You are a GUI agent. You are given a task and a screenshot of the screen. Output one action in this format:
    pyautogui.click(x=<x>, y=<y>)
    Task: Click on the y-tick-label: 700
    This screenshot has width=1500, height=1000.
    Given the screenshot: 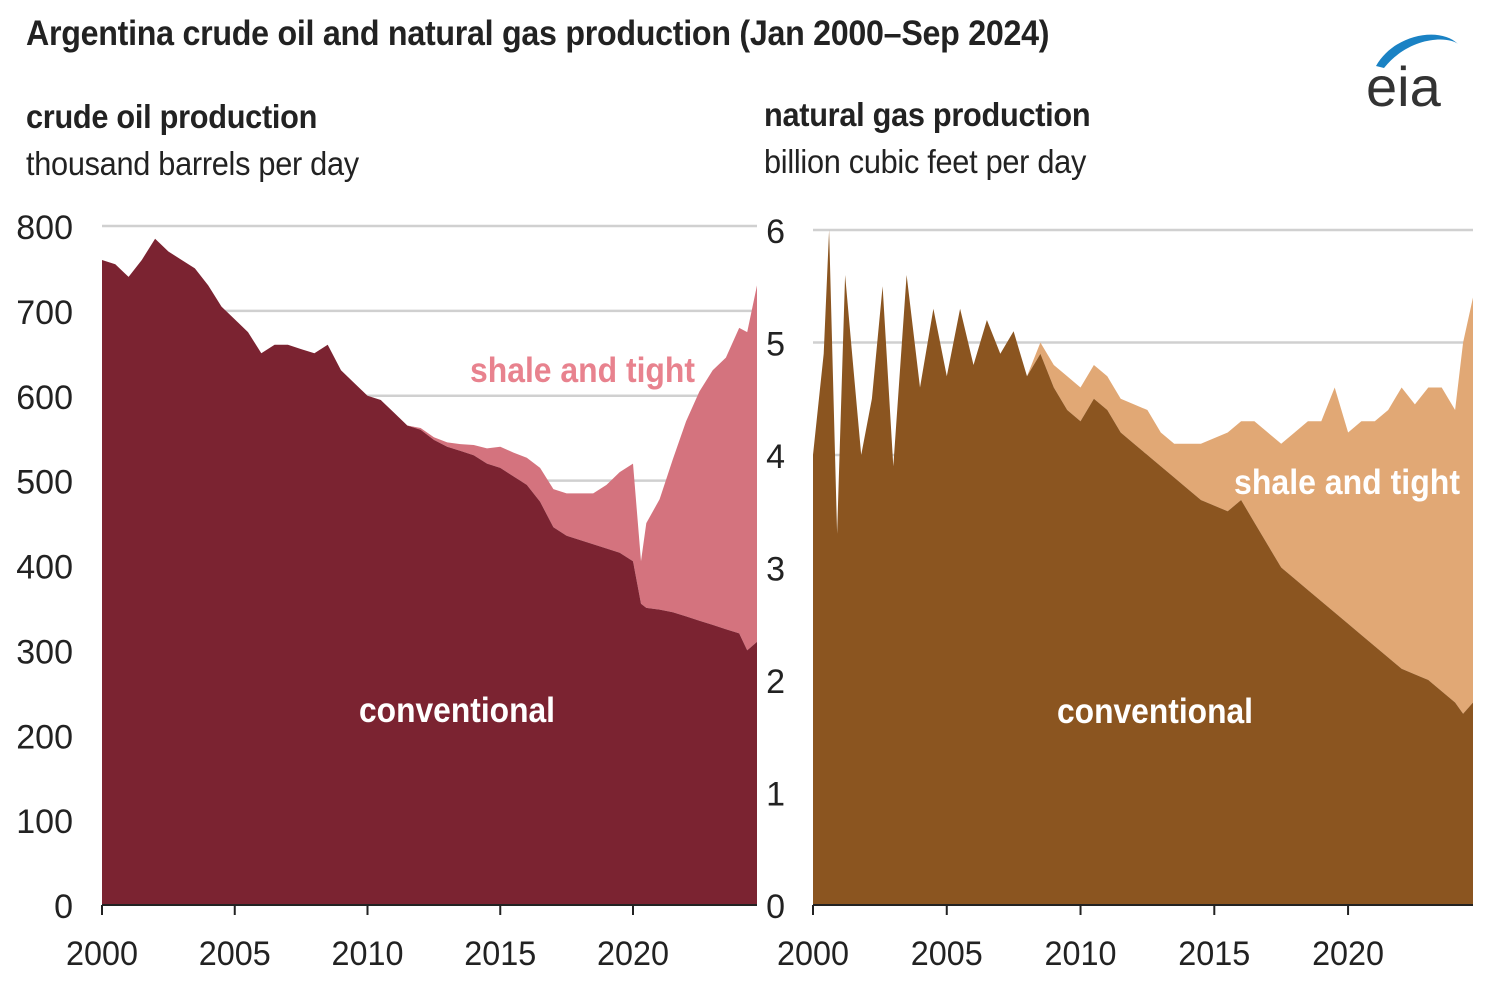 What is the action you would take?
    pyautogui.click(x=44, y=313)
    